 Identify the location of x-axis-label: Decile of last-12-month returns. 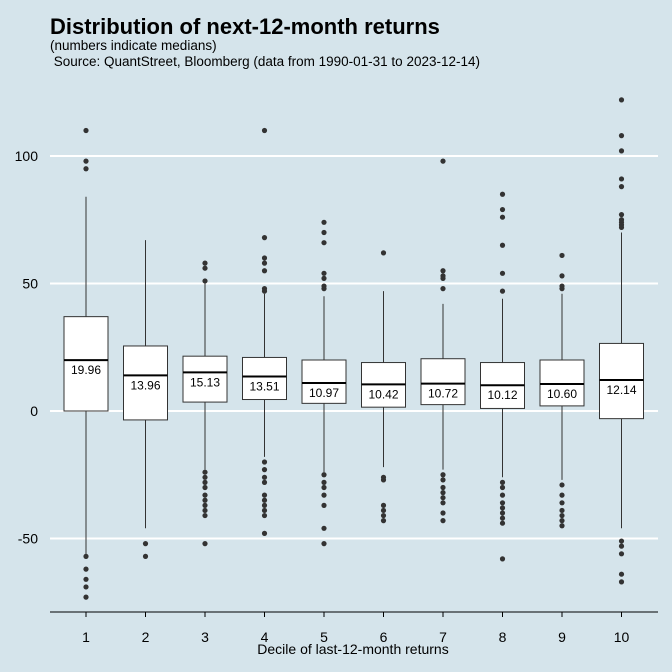
(353, 649).